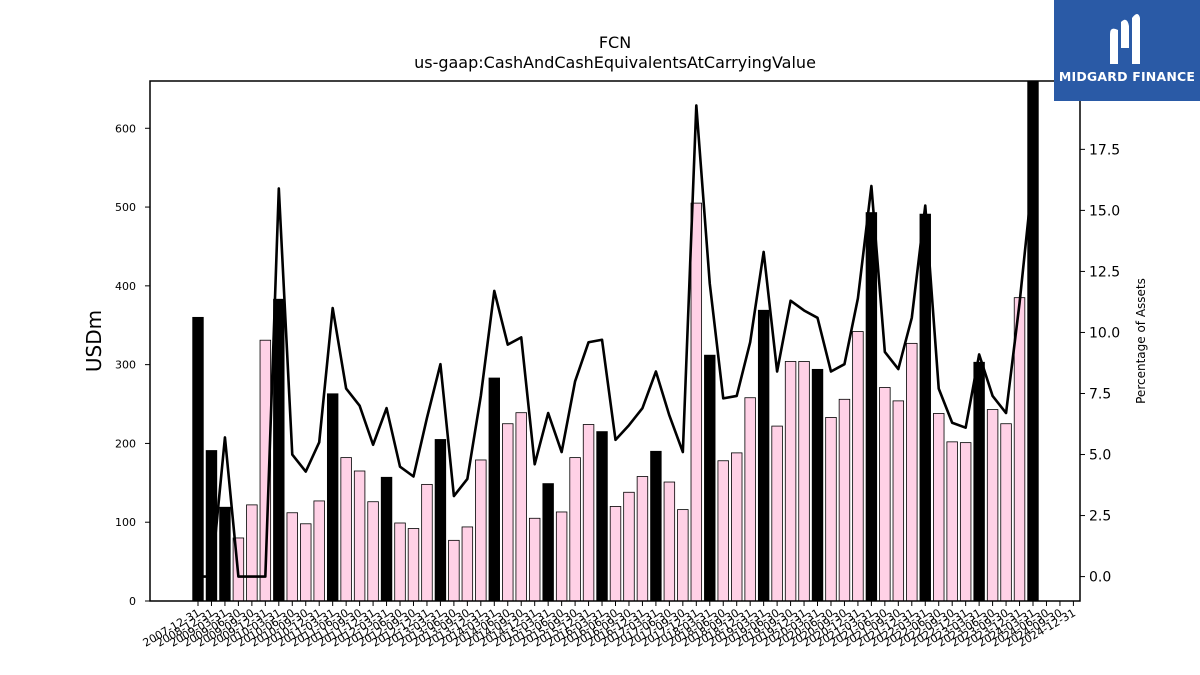 The image size is (1200, 675). Describe the element at coordinates (125, 128) in the screenshot. I see `y-tick-label-600: 600` at that location.